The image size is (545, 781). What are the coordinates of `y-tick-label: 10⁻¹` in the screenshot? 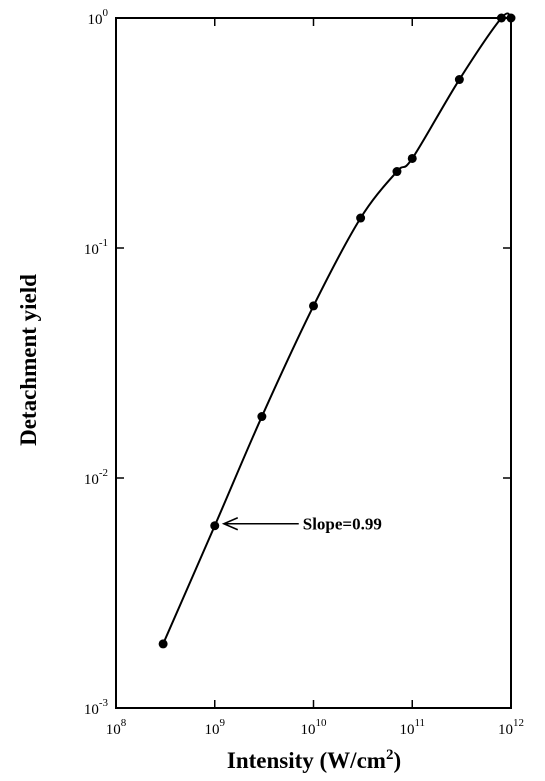 It's located at (96, 247).